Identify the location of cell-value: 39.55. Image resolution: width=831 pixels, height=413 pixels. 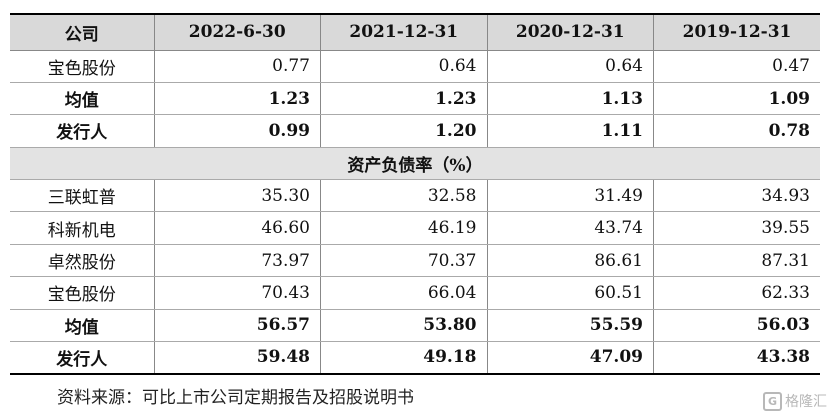
(736, 228).